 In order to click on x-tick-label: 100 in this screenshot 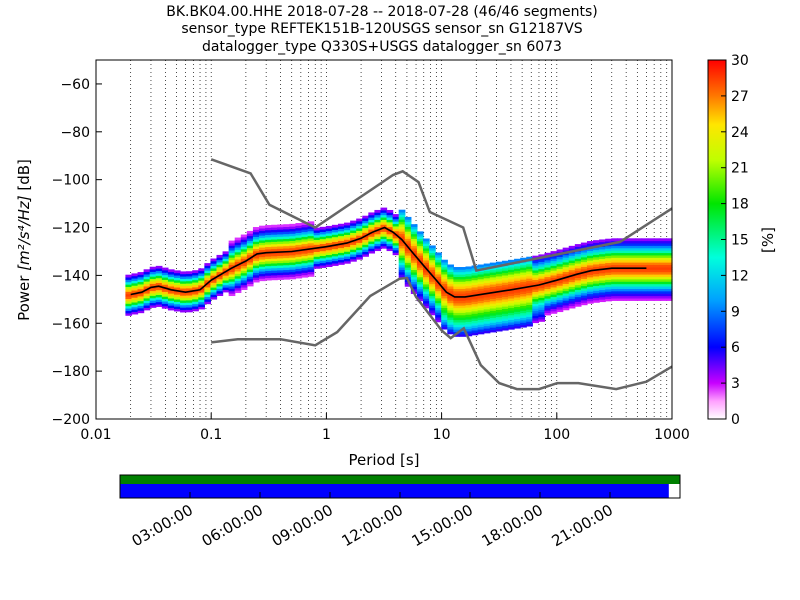, I will do `click(556, 435)`.